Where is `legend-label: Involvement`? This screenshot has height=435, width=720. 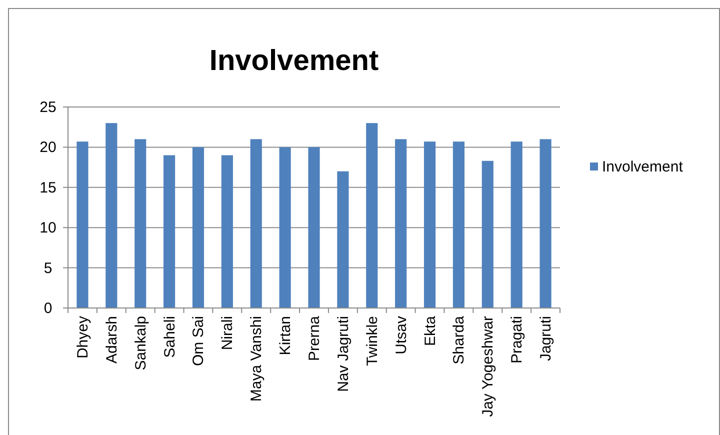
legend-label: Involvement is located at coordinates (643, 167).